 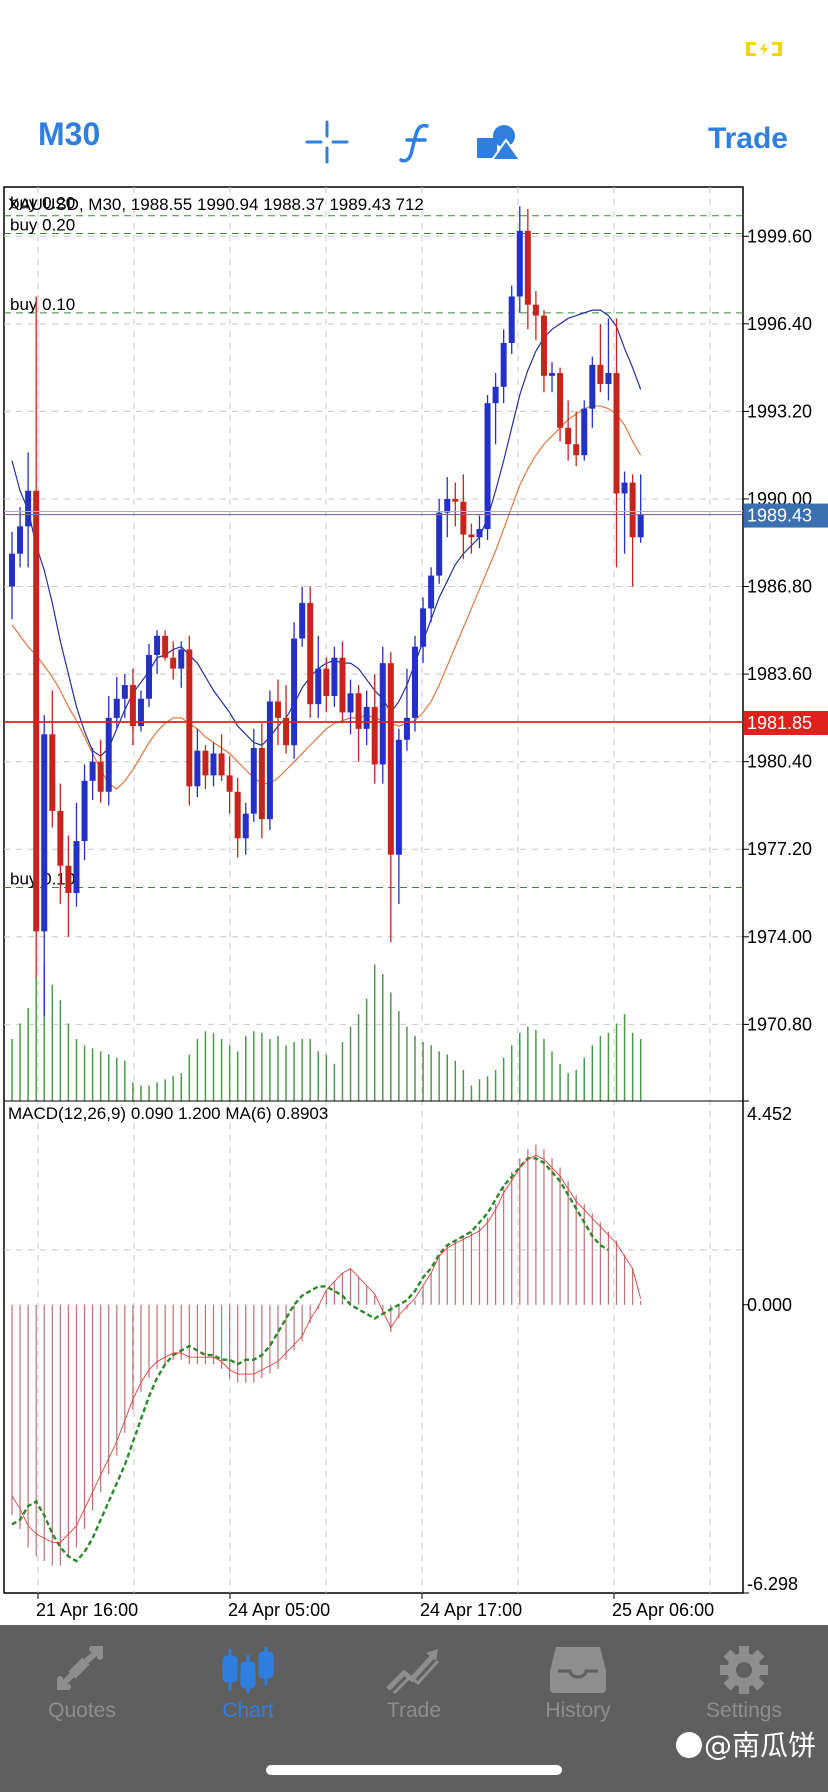 I want to click on line-price-badge, so click(x=786, y=722).